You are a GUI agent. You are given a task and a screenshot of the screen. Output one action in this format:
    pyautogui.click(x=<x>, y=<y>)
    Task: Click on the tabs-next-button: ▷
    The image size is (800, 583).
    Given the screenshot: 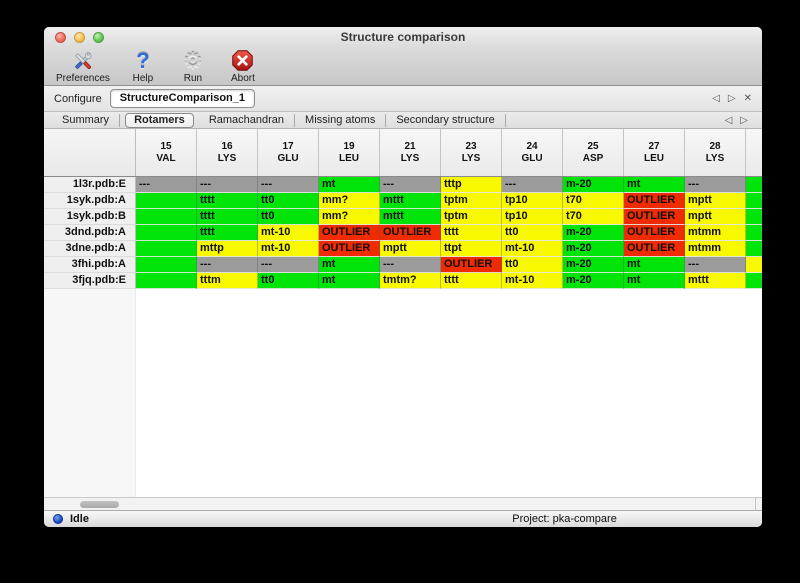 What is the action you would take?
    pyautogui.click(x=744, y=120)
    